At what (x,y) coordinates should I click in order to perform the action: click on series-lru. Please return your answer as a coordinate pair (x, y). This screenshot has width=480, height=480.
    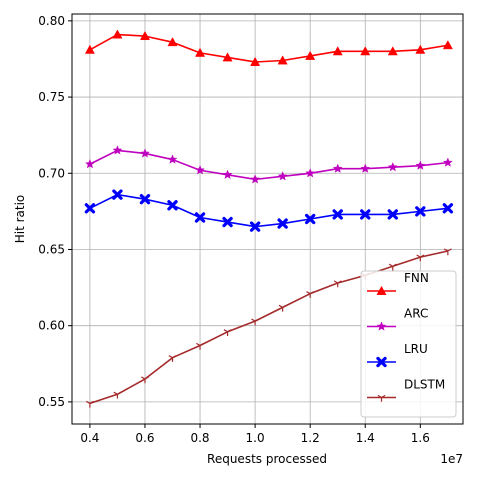
    Looking at the image, I should click on (269, 210).